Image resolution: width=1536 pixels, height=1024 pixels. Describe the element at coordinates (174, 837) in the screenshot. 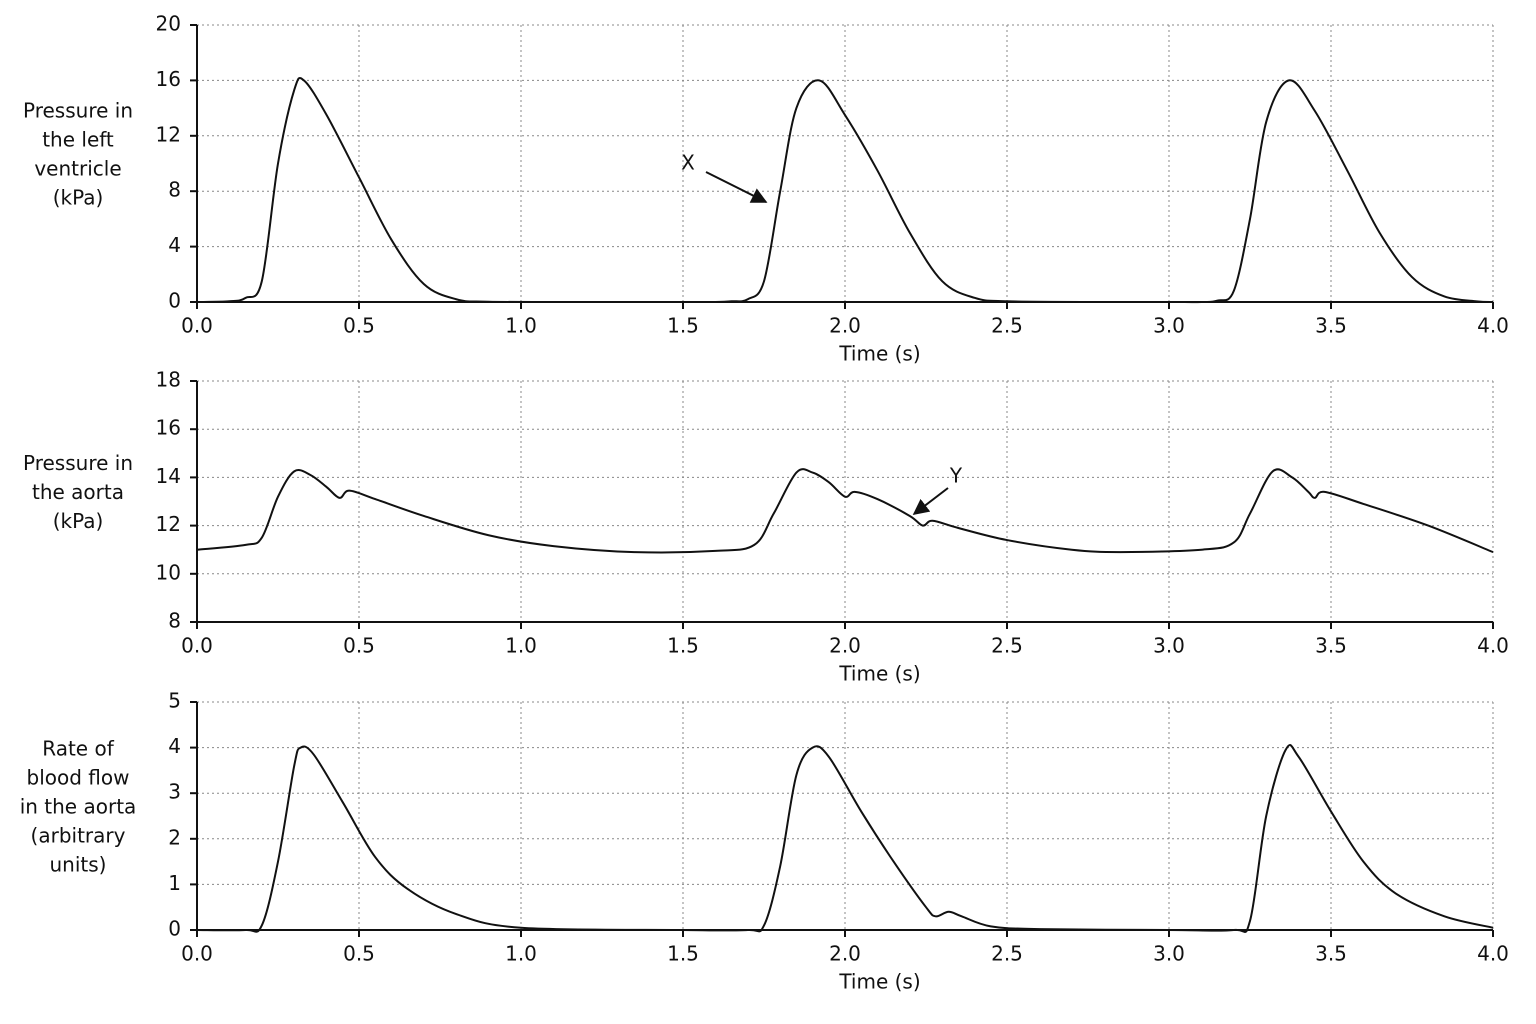

I see `y-tick-label: 2` at that location.